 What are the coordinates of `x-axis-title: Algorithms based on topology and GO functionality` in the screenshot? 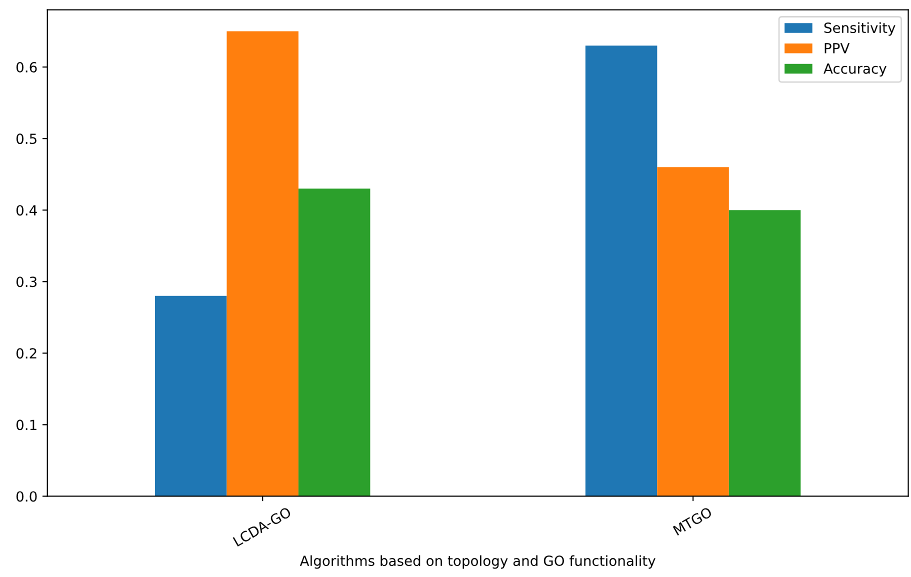 It's located at (478, 562).